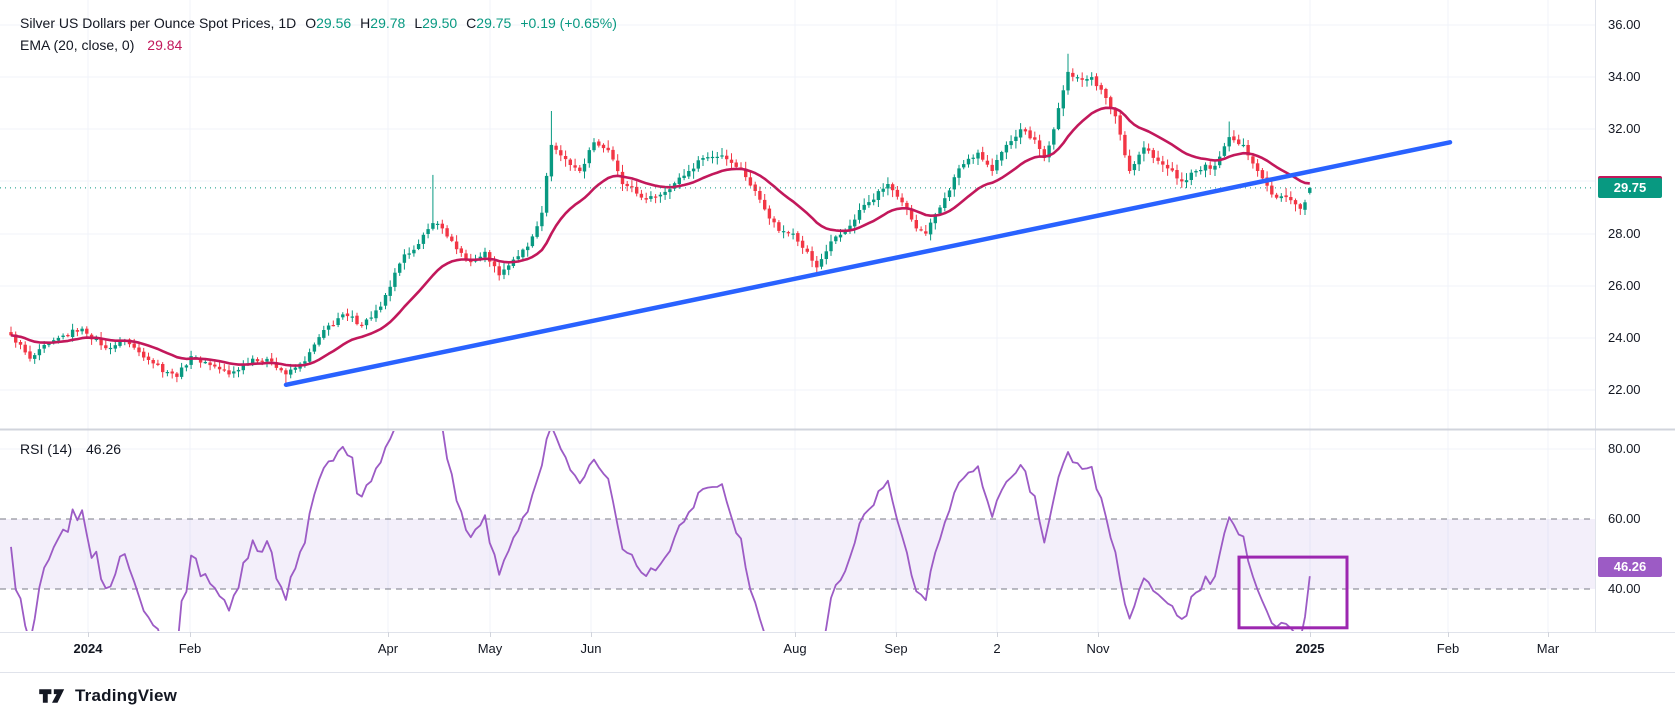 The height and width of the screenshot is (718, 1675). I want to click on ema-indicator-label: EMA (20, close, 0), so click(77, 45).